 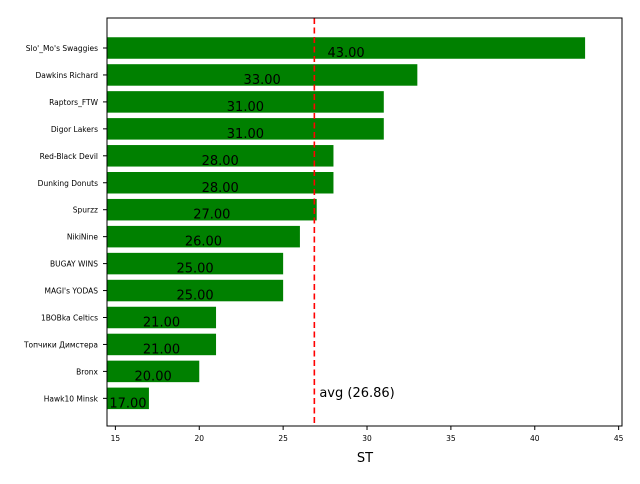 What do you see at coordinates (68, 183) in the screenshot?
I see `y-tick-label: Dunking Donuts` at bounding box center [68, 183].